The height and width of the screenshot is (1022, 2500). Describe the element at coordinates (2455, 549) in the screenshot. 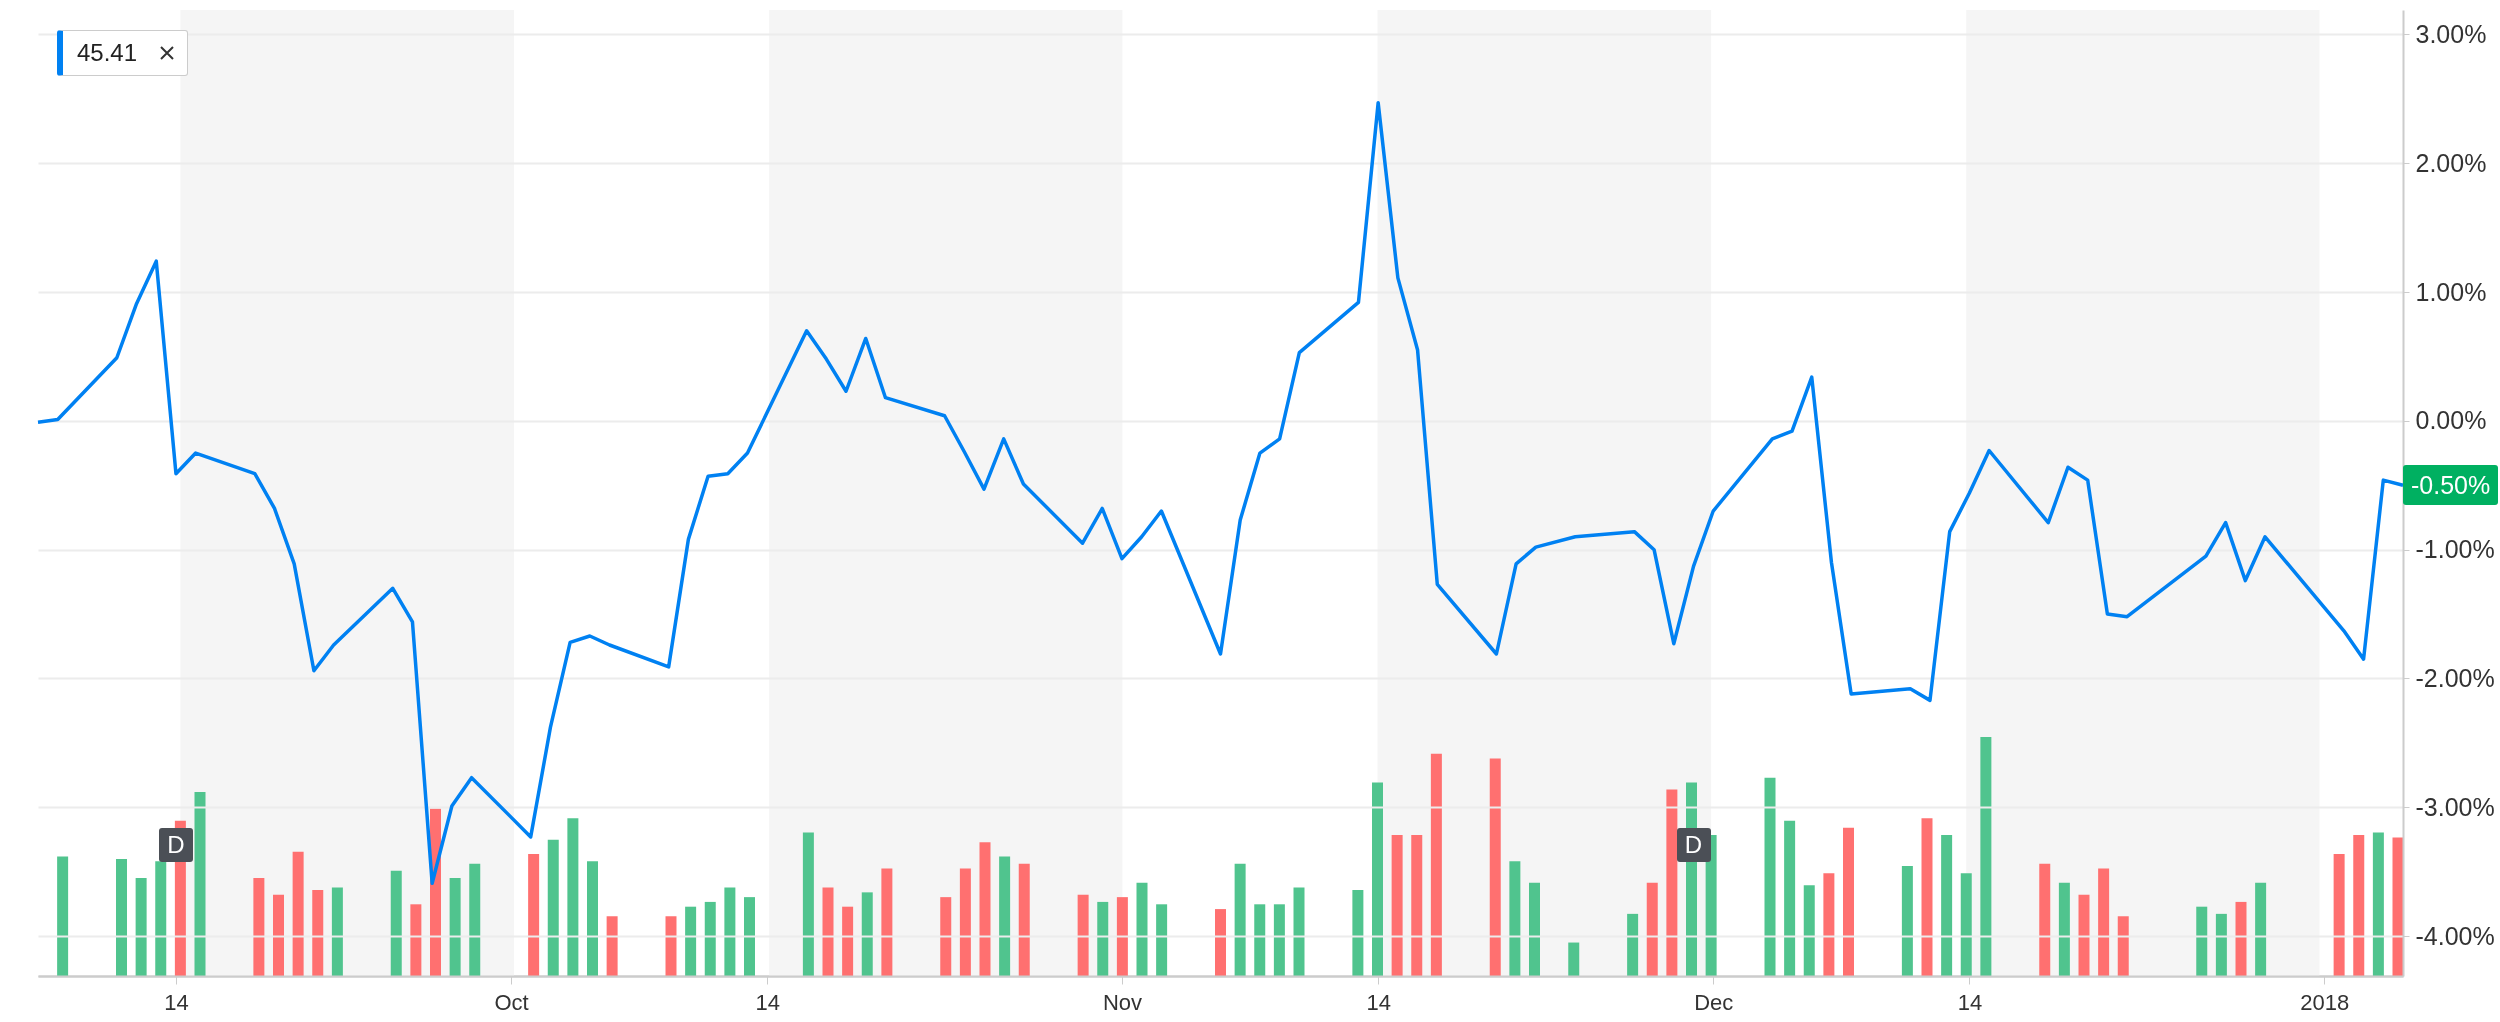

I see `y-tick-label: -1.00%` at that location.